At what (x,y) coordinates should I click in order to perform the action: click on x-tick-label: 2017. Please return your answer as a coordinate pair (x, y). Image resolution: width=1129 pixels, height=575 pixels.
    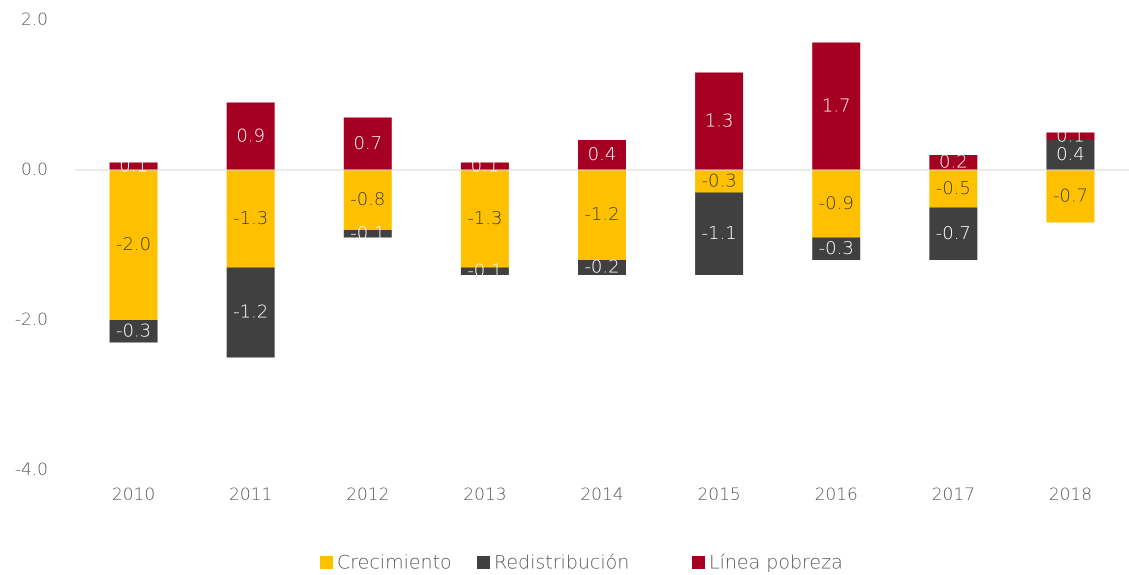
    Looking at the image, I should click on (953, 495).